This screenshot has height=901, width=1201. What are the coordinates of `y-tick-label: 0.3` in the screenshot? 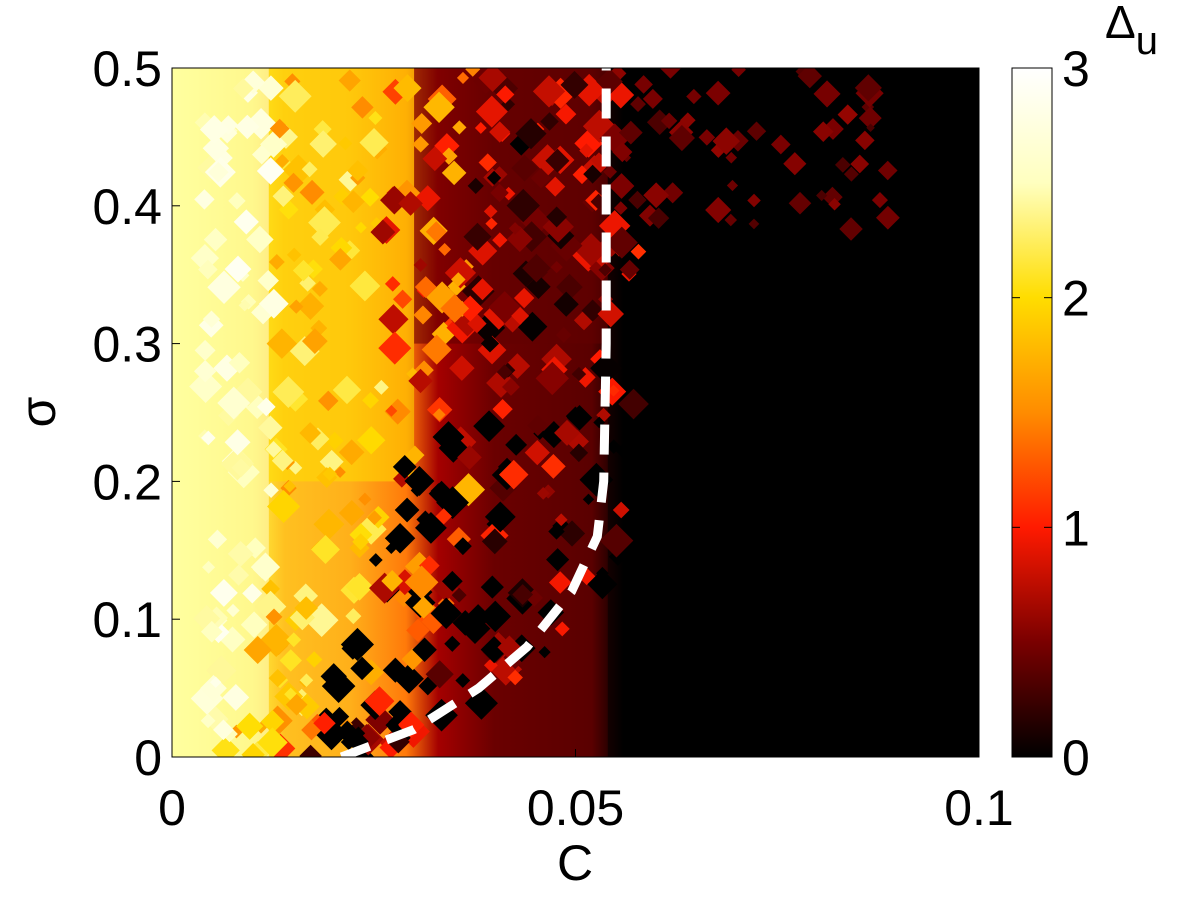 It's located at (127, 345).